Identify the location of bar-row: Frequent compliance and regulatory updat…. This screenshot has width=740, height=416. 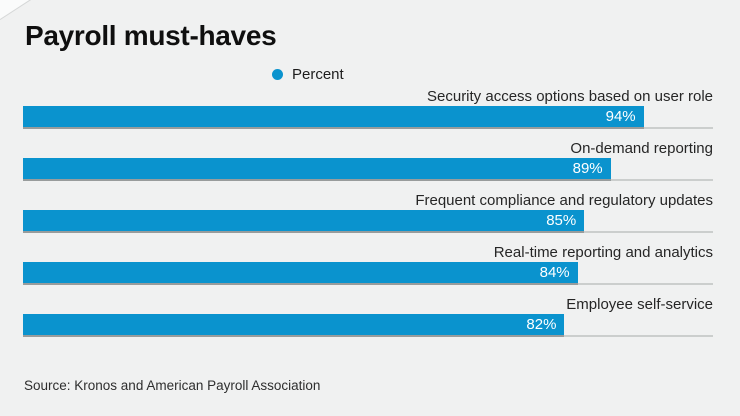
(368, 212).